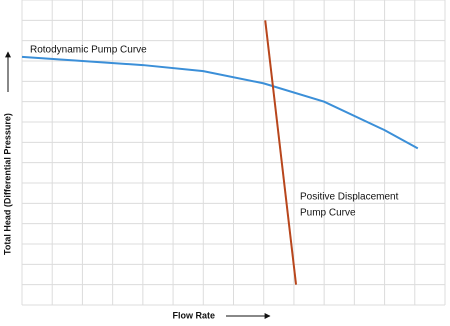  I want to click on x-axis-label: Flow Rate, so click(193, 315).